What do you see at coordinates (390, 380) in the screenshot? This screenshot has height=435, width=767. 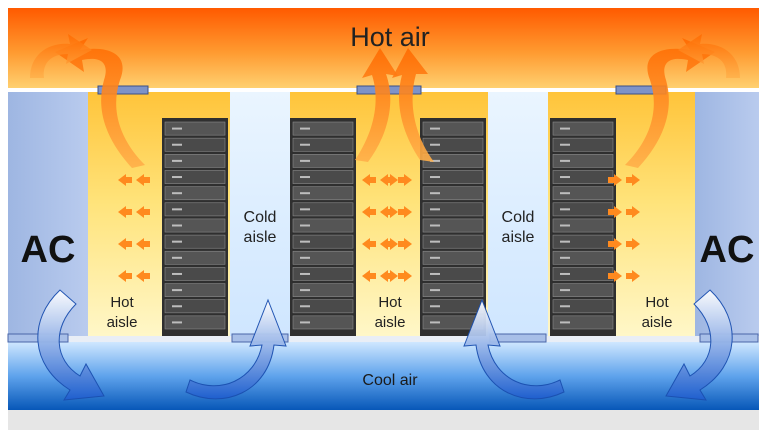 I see `cool-air-label: Cool air` at bounding box center [390, 380].